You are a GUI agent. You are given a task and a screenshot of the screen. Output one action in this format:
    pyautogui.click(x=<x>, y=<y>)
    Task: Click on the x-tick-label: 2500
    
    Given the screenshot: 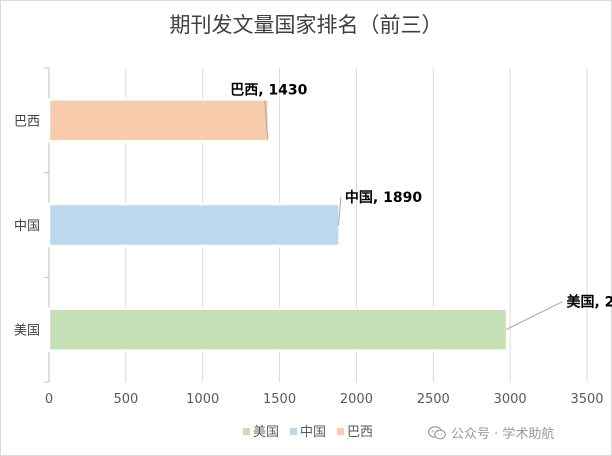 What is the action you would take?
    pyautogui.click(x=433, y=399)
    